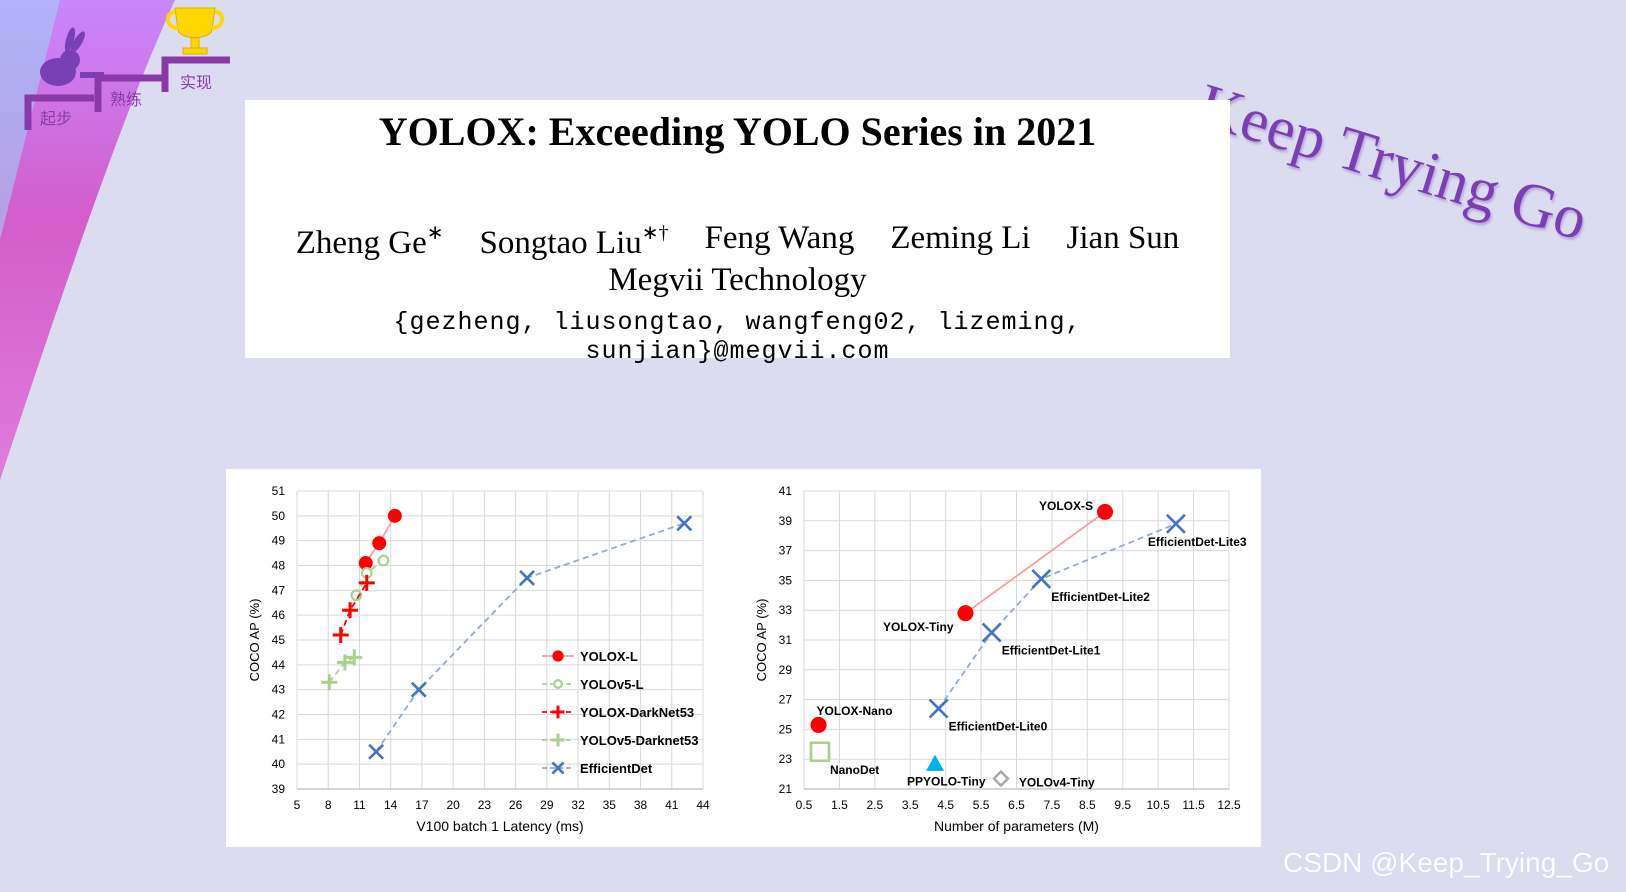 Image resolution: width=1626 pixels, height=892 pixels. I want to click on y-tick-label: 35, so click(786, 580).